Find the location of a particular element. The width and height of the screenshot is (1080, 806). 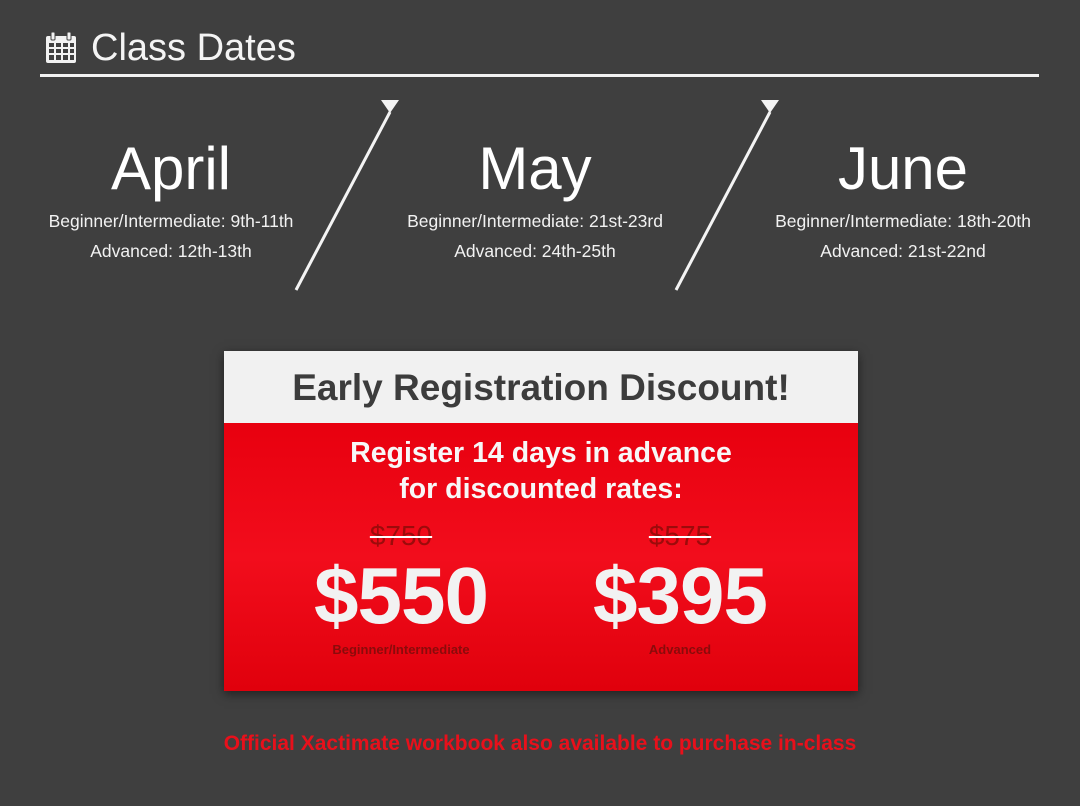

old-price: $750 is located at coordinates (401, 535).